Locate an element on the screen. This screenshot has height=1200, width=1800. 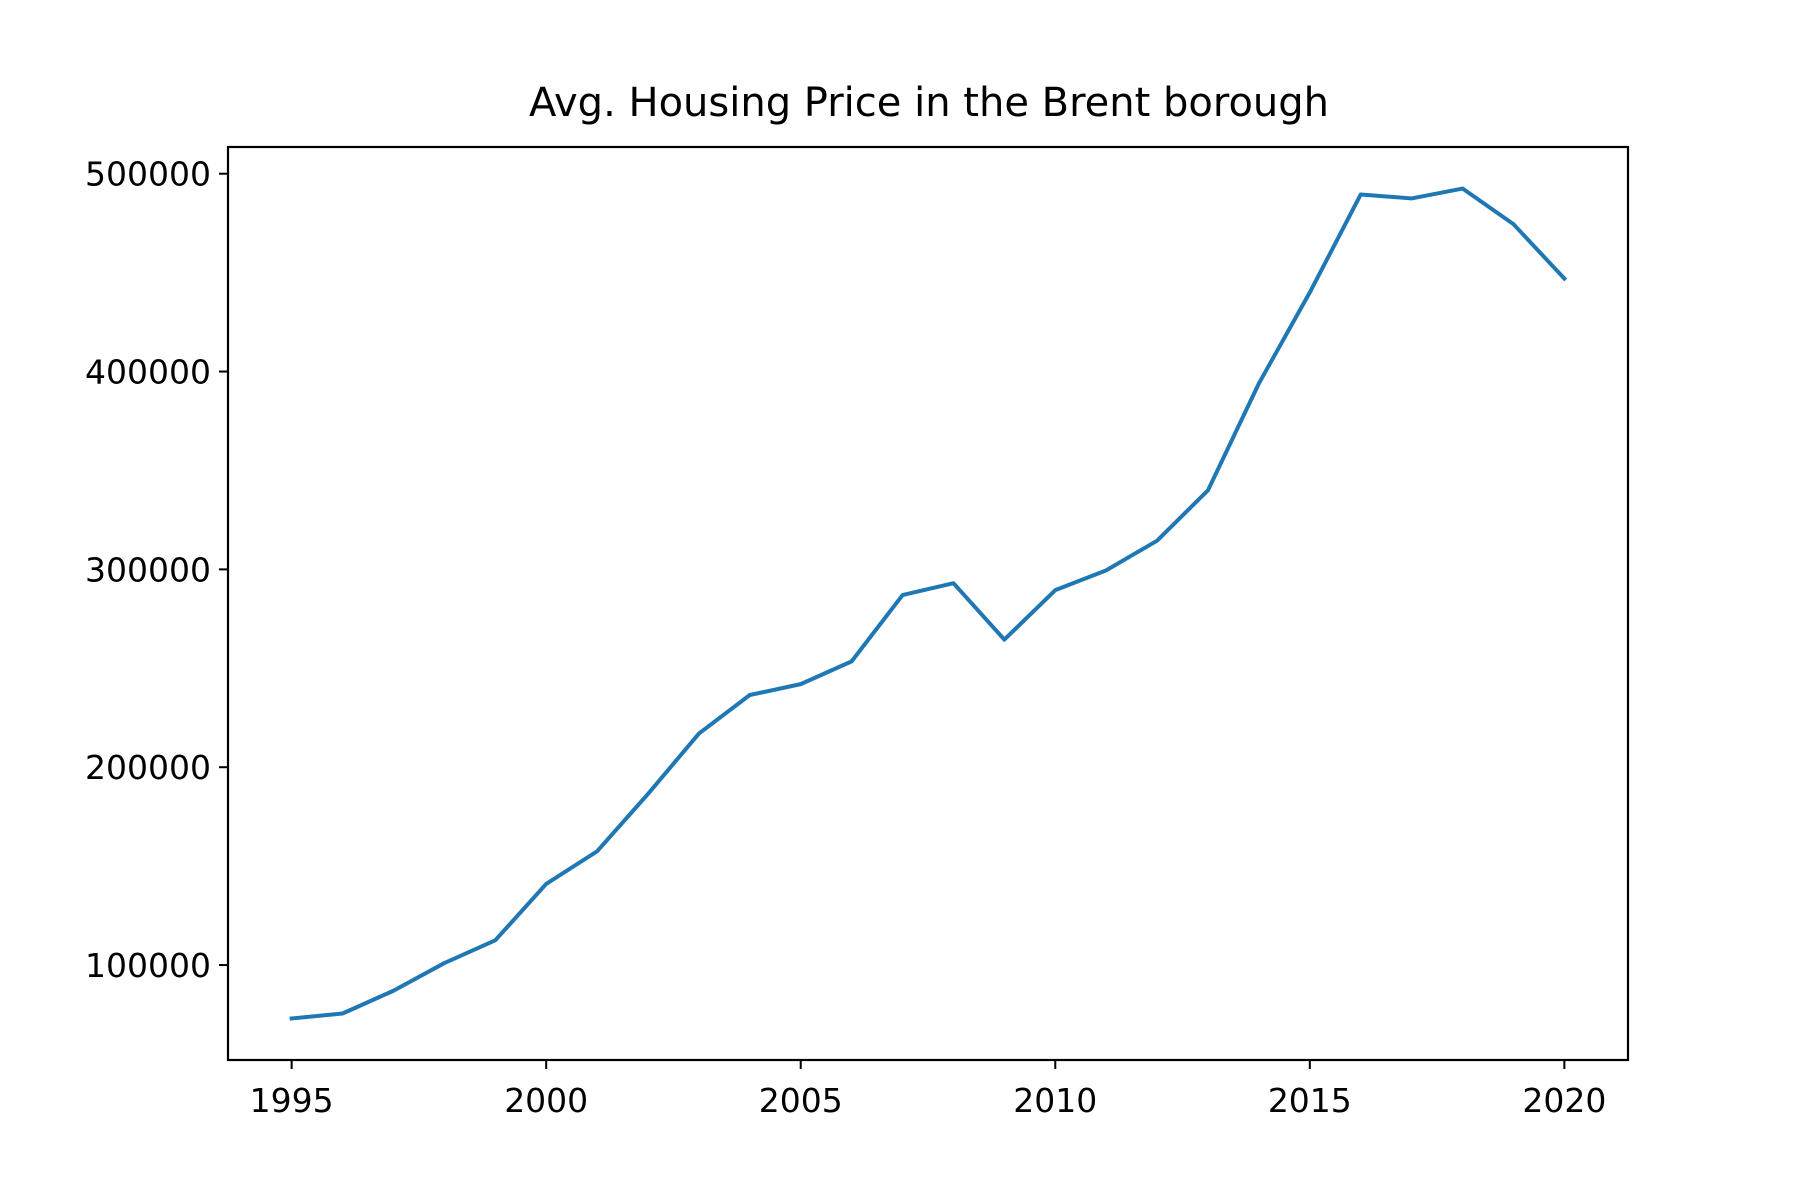
x-axis-ticks: 1995 2000 2005 2010 2015 2020 is located at coordinates (928, 1090).